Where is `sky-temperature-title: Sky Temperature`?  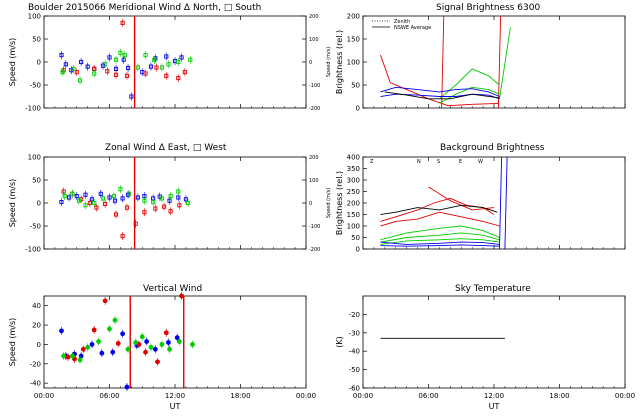 sky-temperature-title: Sky Temperature is located at coordinates (493, 289).